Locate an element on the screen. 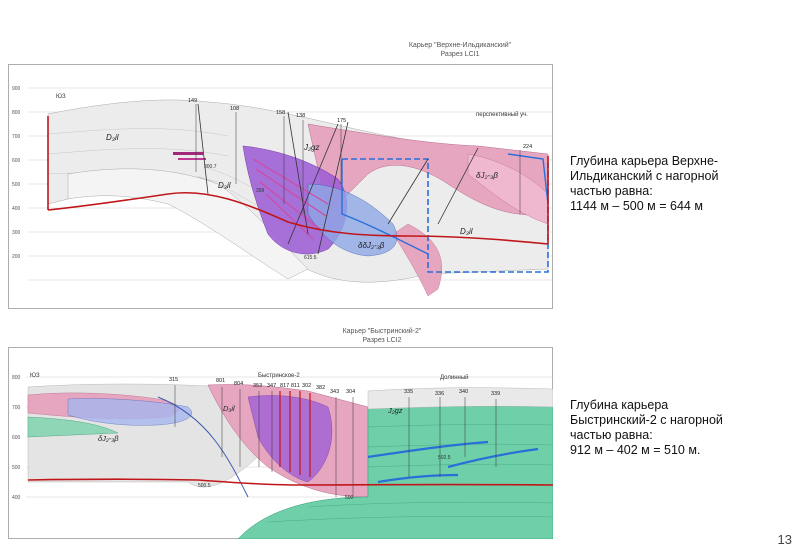 The width and height of the screenshot is (800, 555). description-line: Ильдиканский с нагорной is located at coordinates (644, 176).